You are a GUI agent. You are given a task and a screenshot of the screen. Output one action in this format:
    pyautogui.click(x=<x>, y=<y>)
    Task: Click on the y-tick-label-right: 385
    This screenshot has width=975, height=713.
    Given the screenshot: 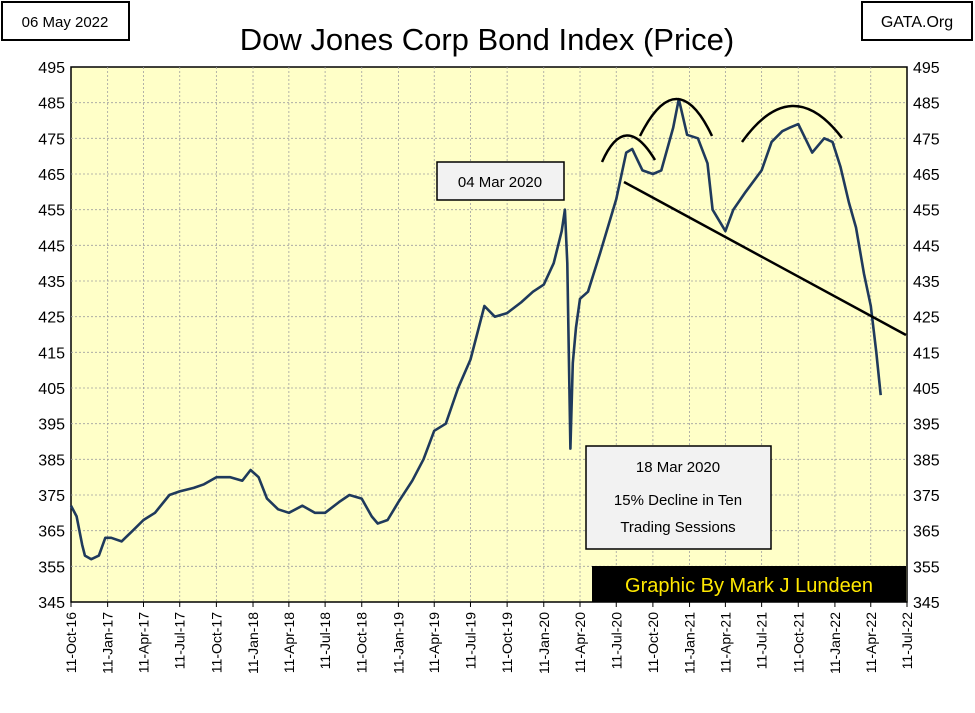 What is the action you would take?
    pyautogui.click(x=926, y=460)
    